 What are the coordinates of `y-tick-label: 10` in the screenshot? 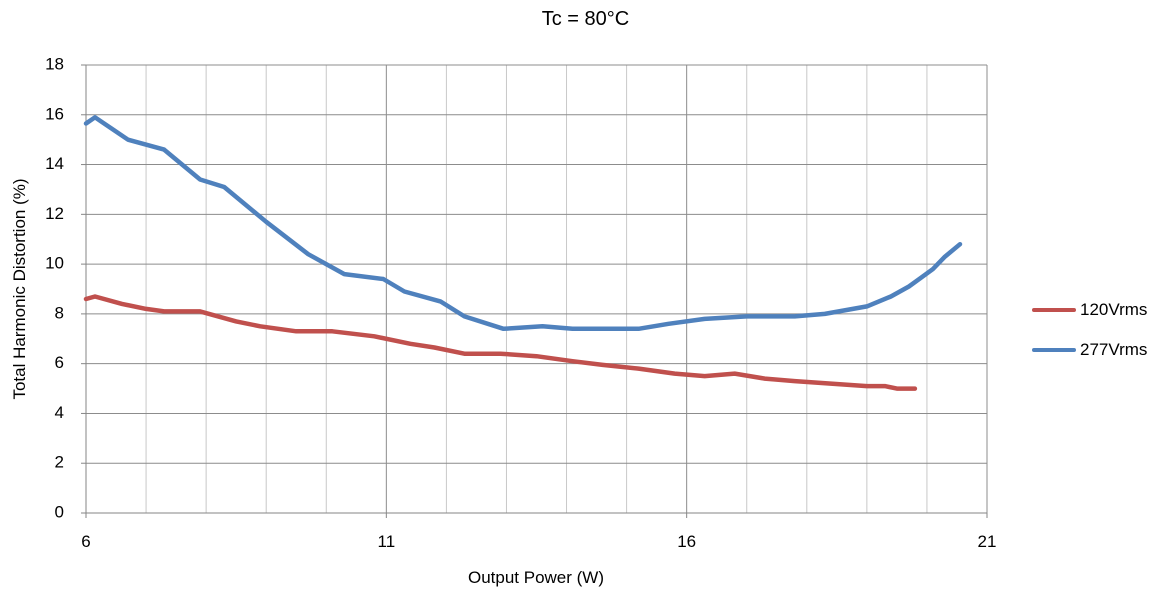 It's located at (54, 263).